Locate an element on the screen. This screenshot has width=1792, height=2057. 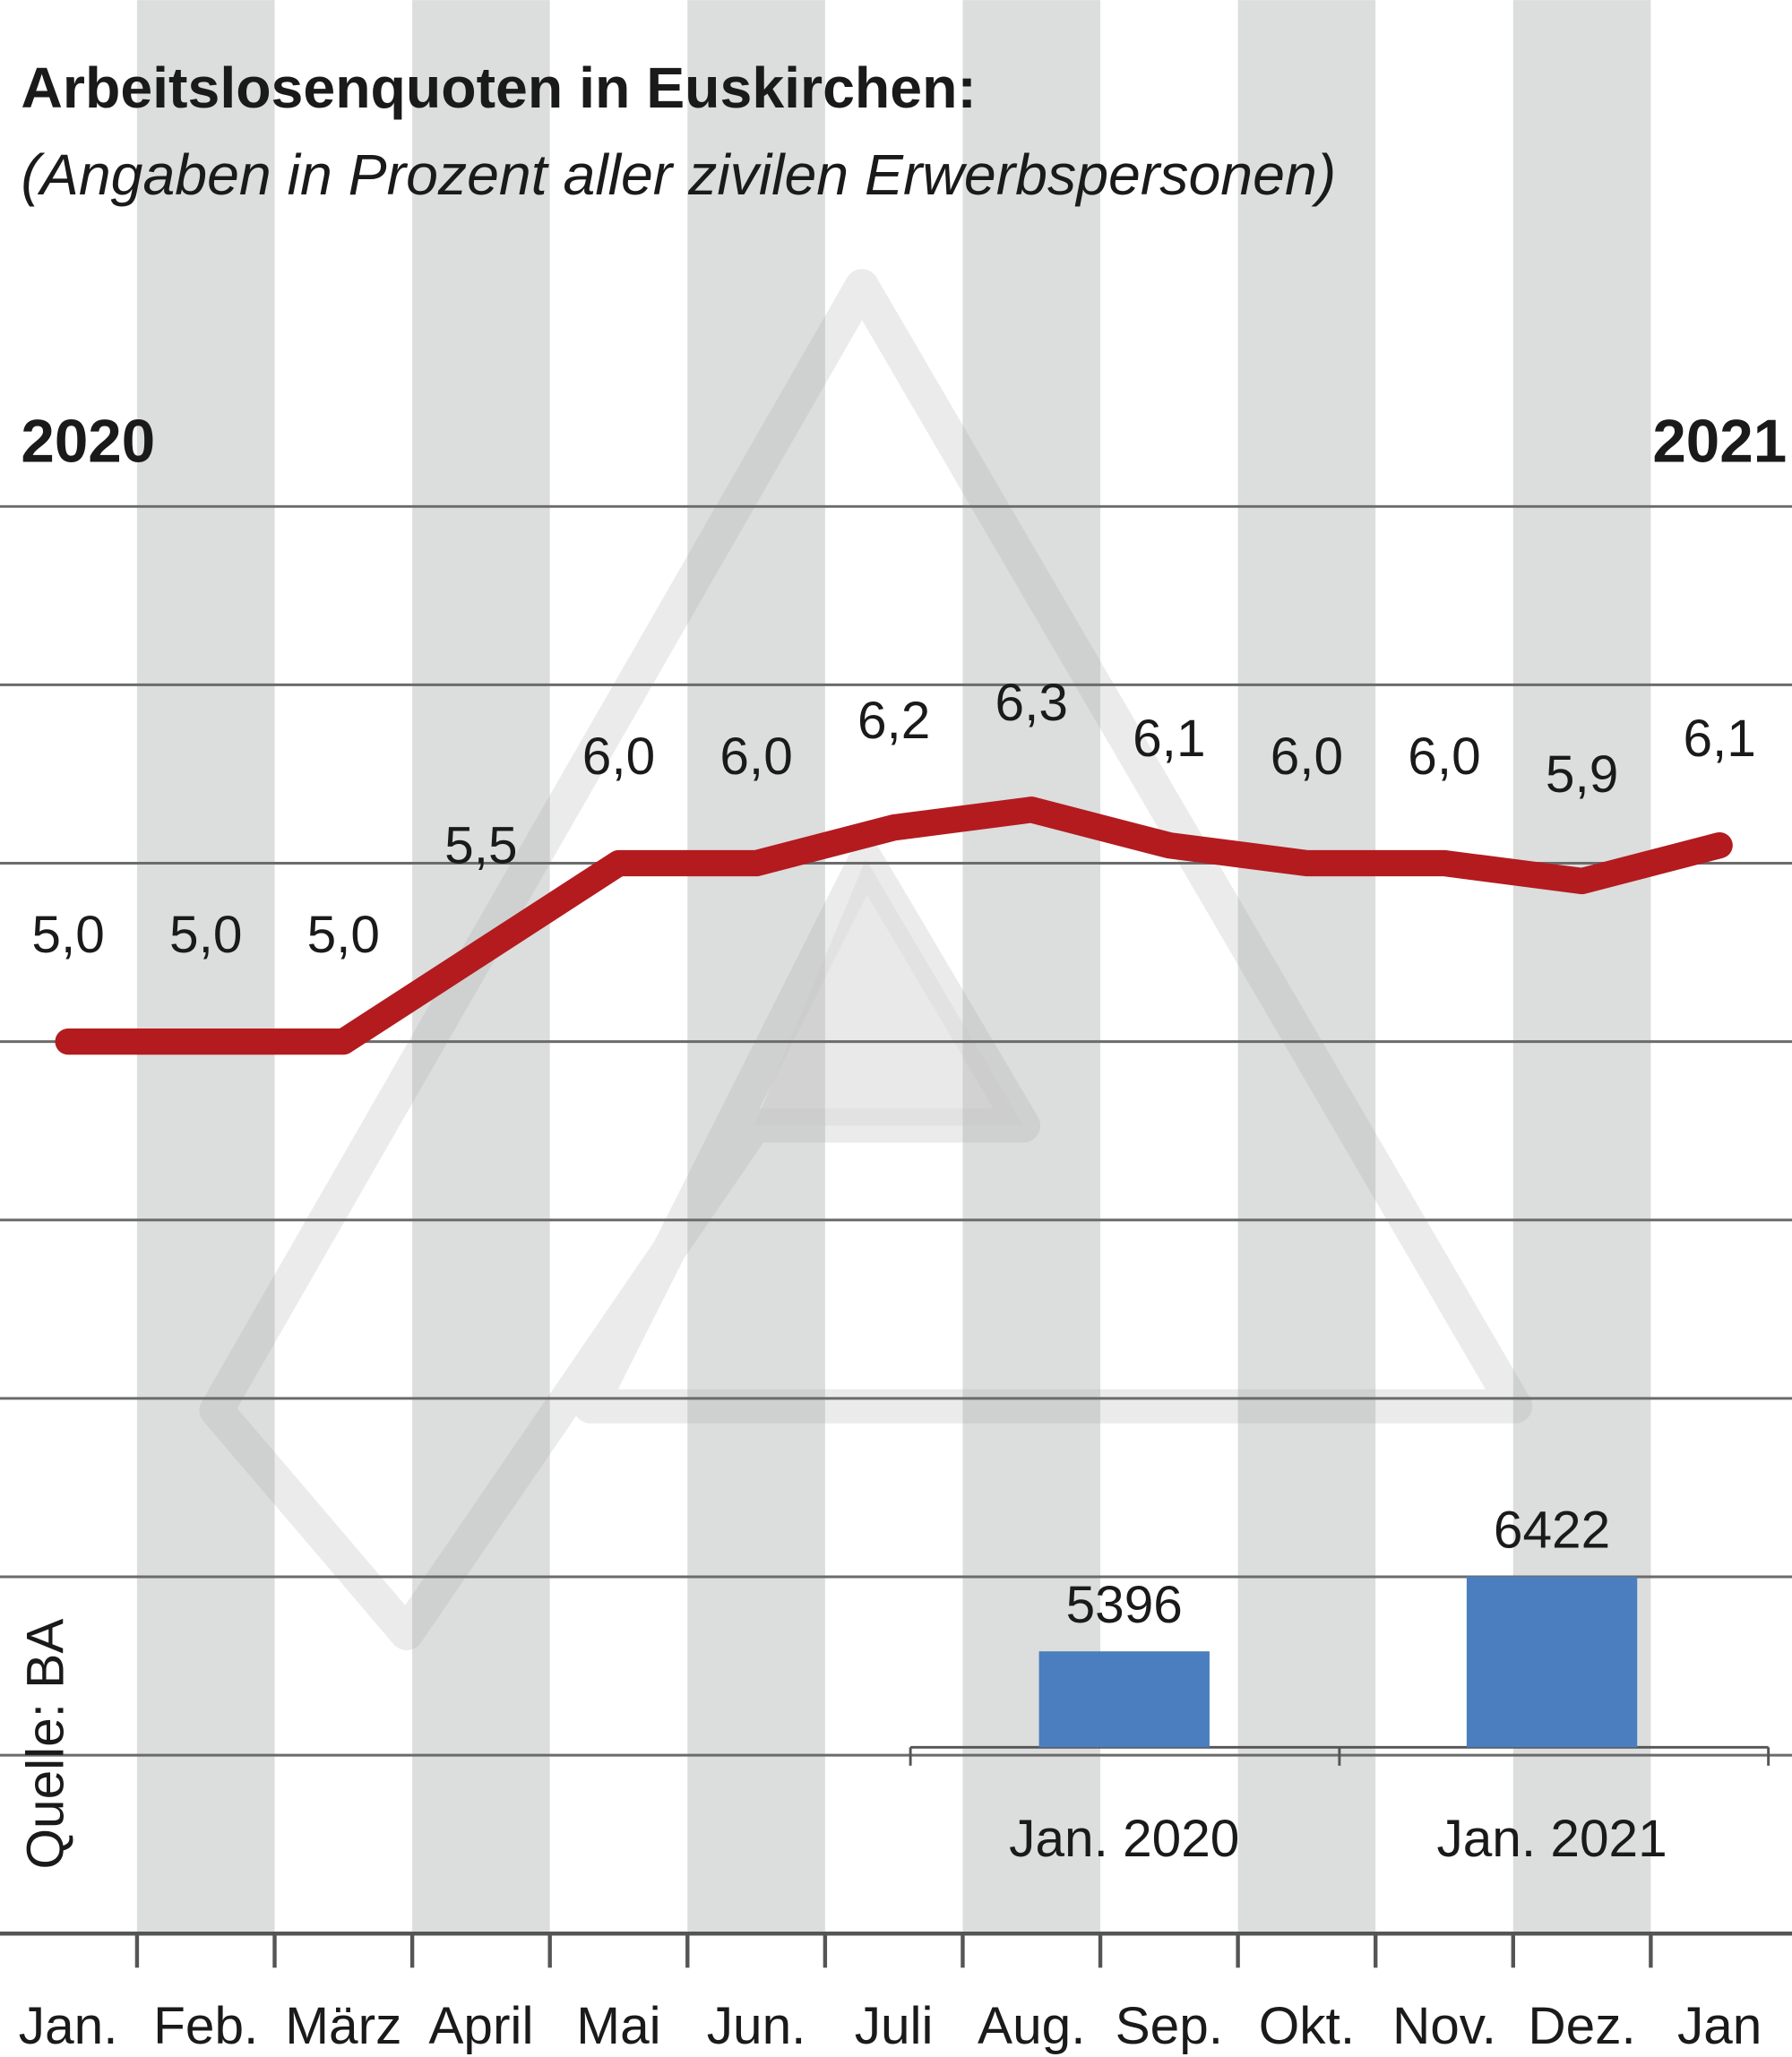
x-tick-label: April is located at coordinates (480, 2026).